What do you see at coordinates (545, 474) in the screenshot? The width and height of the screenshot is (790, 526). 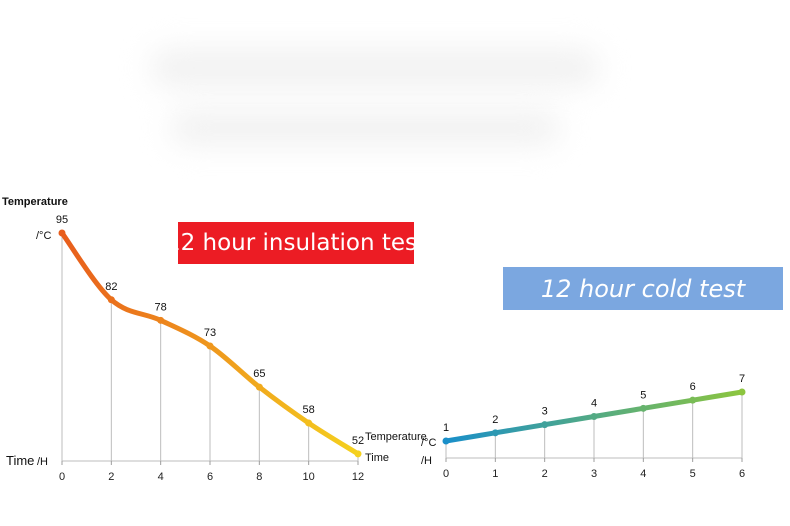 I see `chart2-x-tick-label: 2` at bounding box center [545, 474].